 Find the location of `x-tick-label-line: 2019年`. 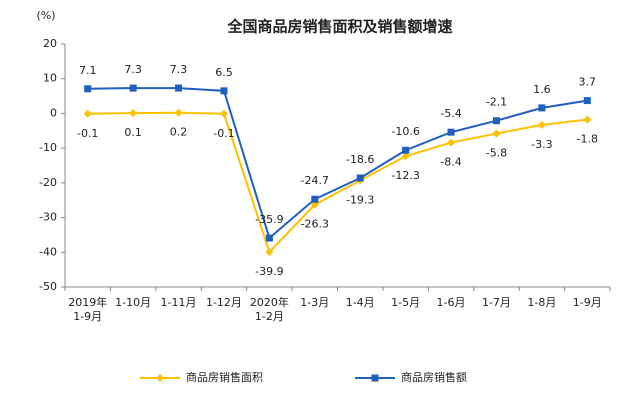

x-tick-label-line: 2019年 is located at coordinates (87, 302).